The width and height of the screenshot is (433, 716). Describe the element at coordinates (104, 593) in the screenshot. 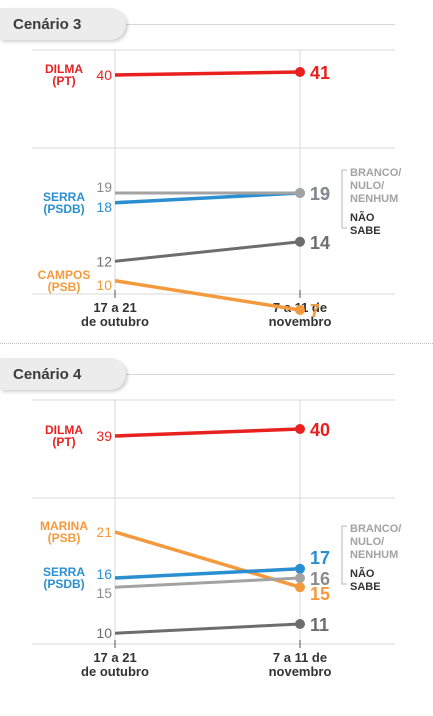

I see `data-label-start: 15` at that location.